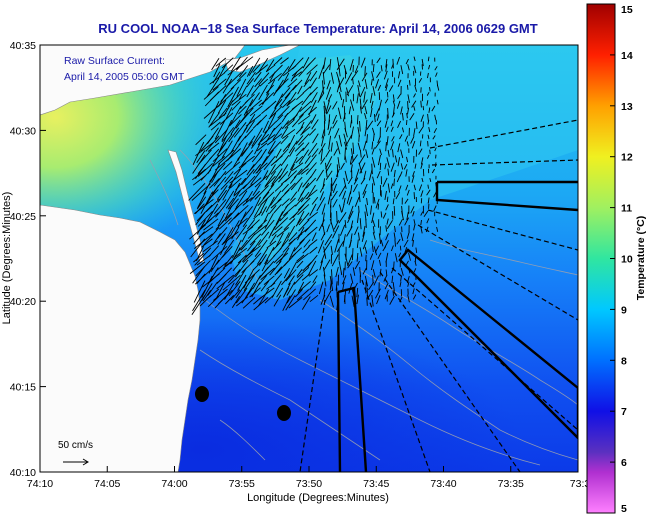  What do you see at coordinates (312, 385) in the screenshot?
I see `dashed-track-line` at bounding box center [312, 385].